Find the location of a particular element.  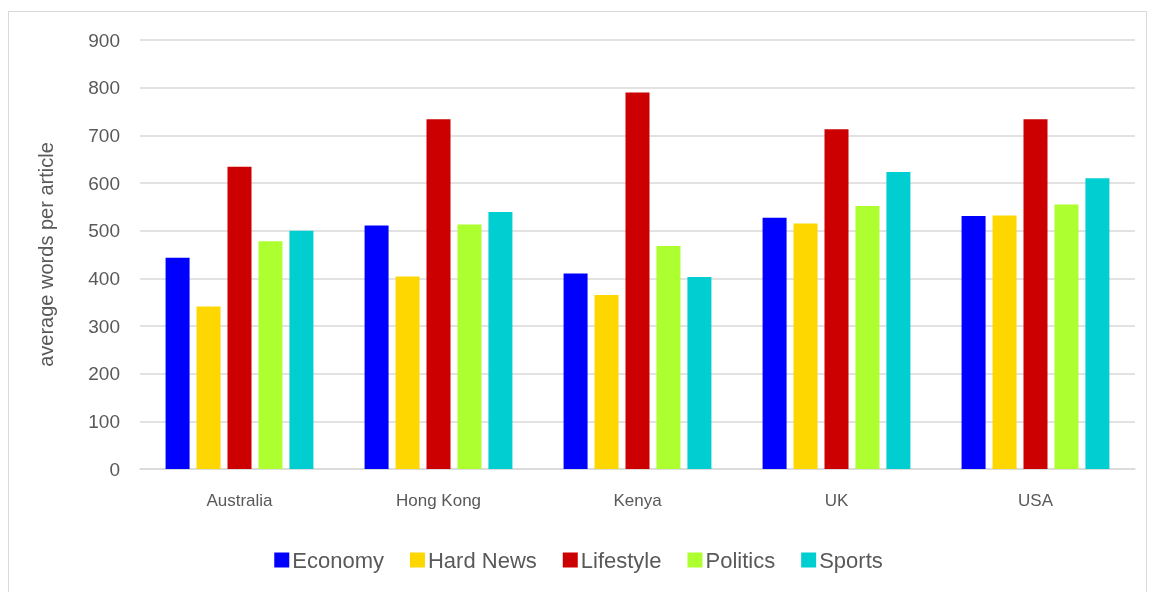

legend-label: Lifestyle is located at coordinates (621, 560).